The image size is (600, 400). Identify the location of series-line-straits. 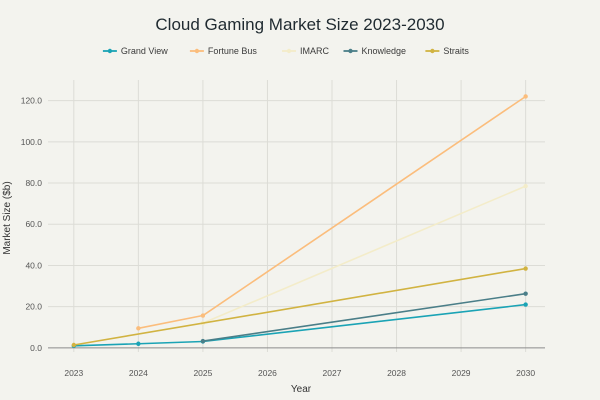
(299, 306).